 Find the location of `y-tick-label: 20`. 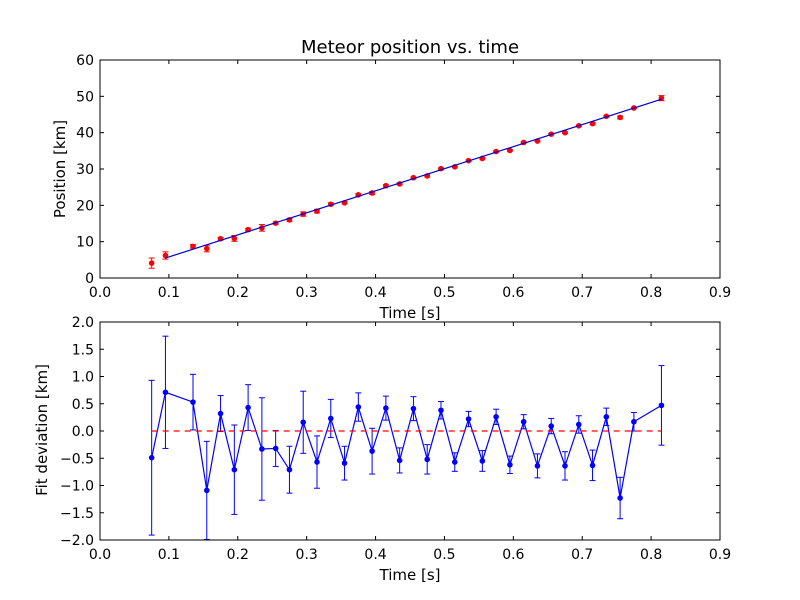

y-tick-label: 20 is located at coordinates (85, 206).